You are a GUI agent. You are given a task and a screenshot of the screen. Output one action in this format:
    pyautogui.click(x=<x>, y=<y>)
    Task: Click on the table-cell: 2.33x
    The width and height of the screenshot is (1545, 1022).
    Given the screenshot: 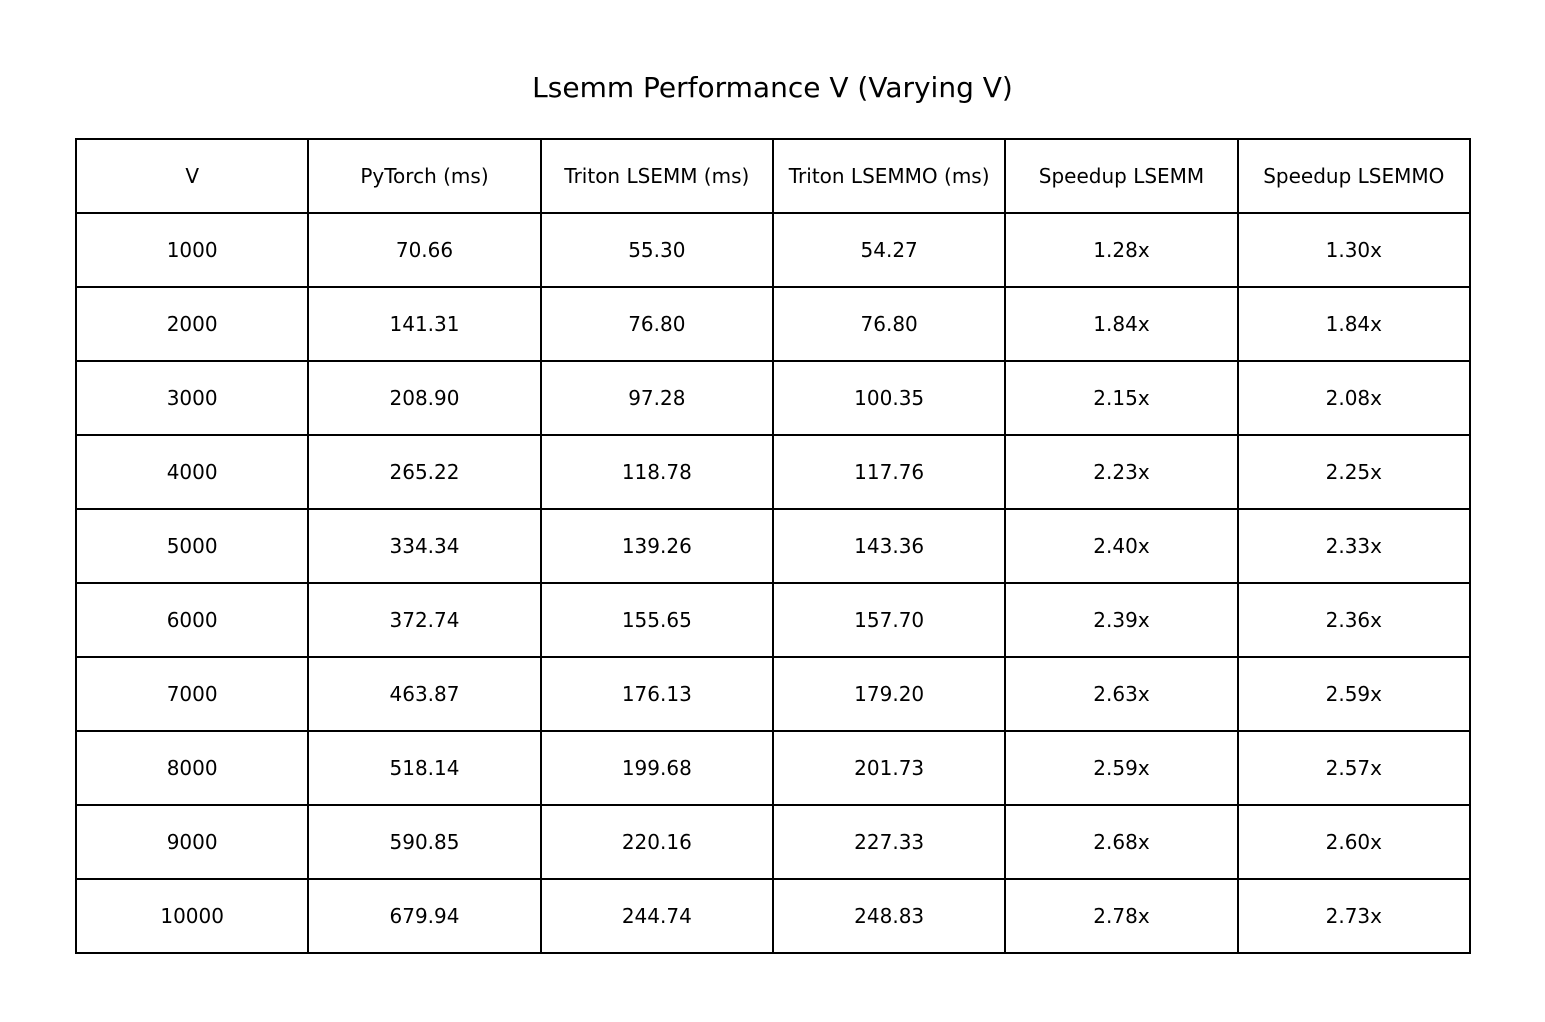 What is the action you would take?
    pyautogui.click(x=1354, y=546)
    